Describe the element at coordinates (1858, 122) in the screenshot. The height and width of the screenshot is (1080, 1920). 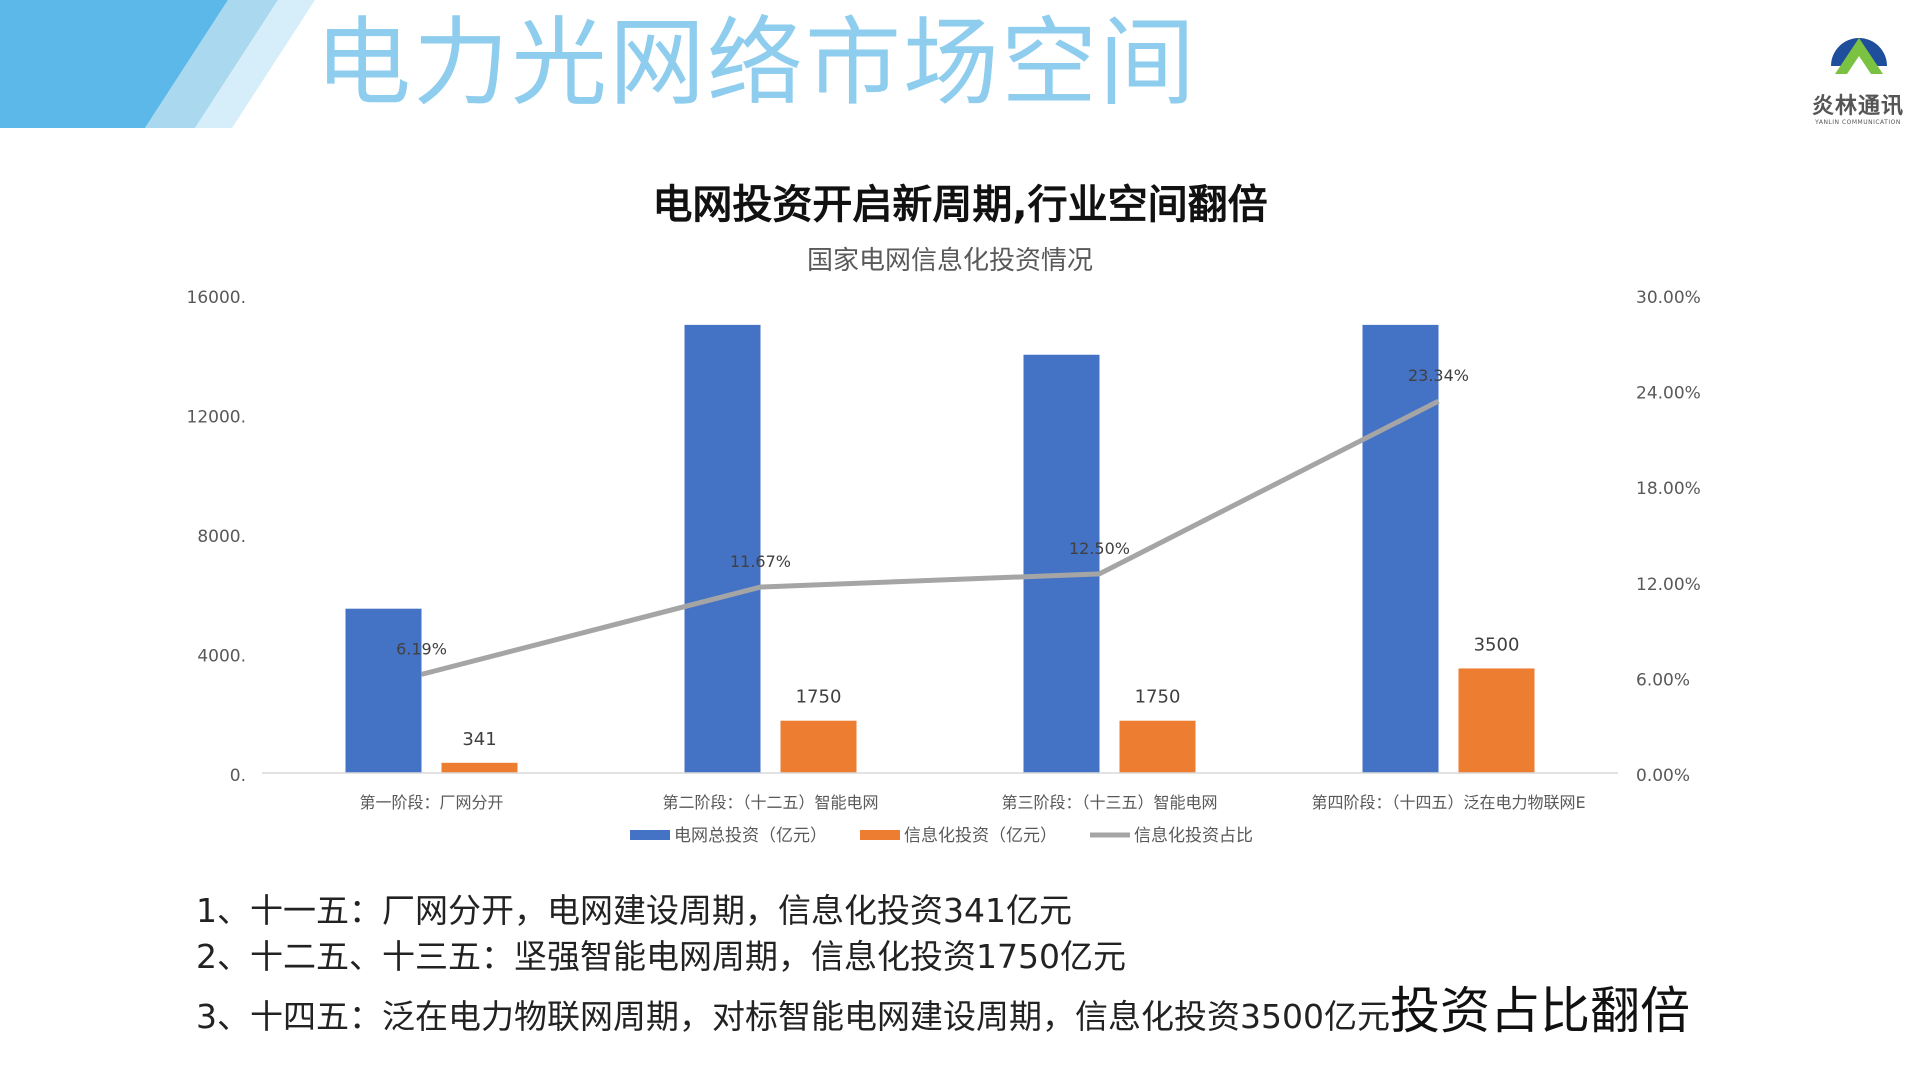
I see `logo-subtitle: YANLIN COMMUNICATION` at that location.